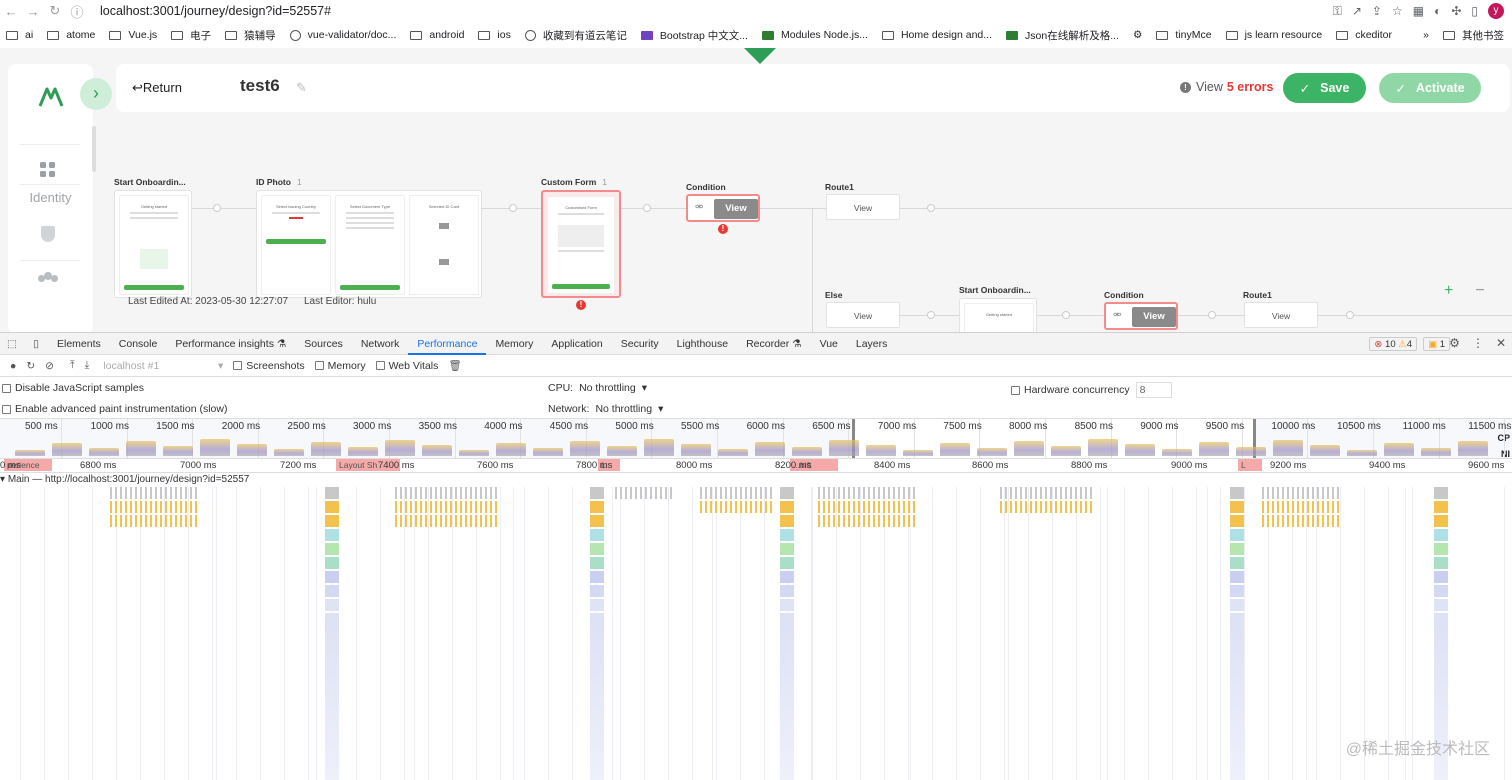  What do you see at coordinates (380, 343) in the screenshot?
I see `tab-network: Network` at bounding box center [380, 343].